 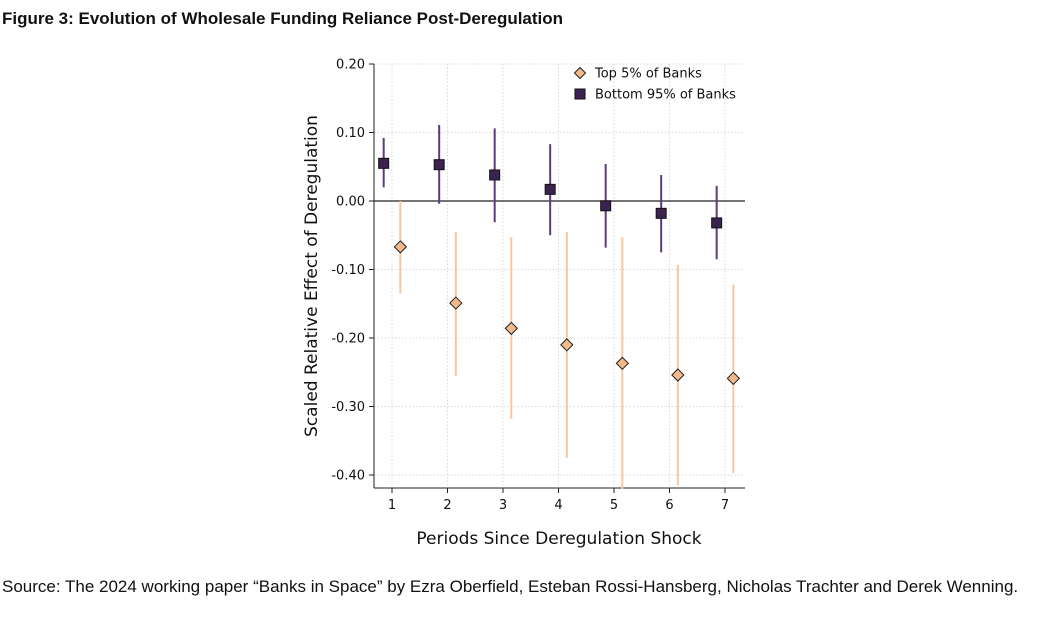 I want to click on x-tick-label: 6, so click(x=669, y=505).